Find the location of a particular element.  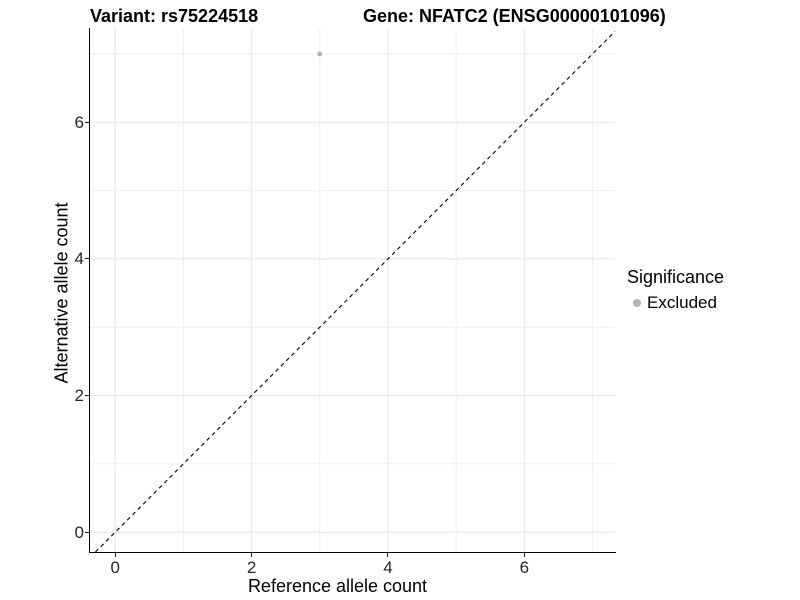

x-tick-label: 6 is located at coordinates (524, 567).